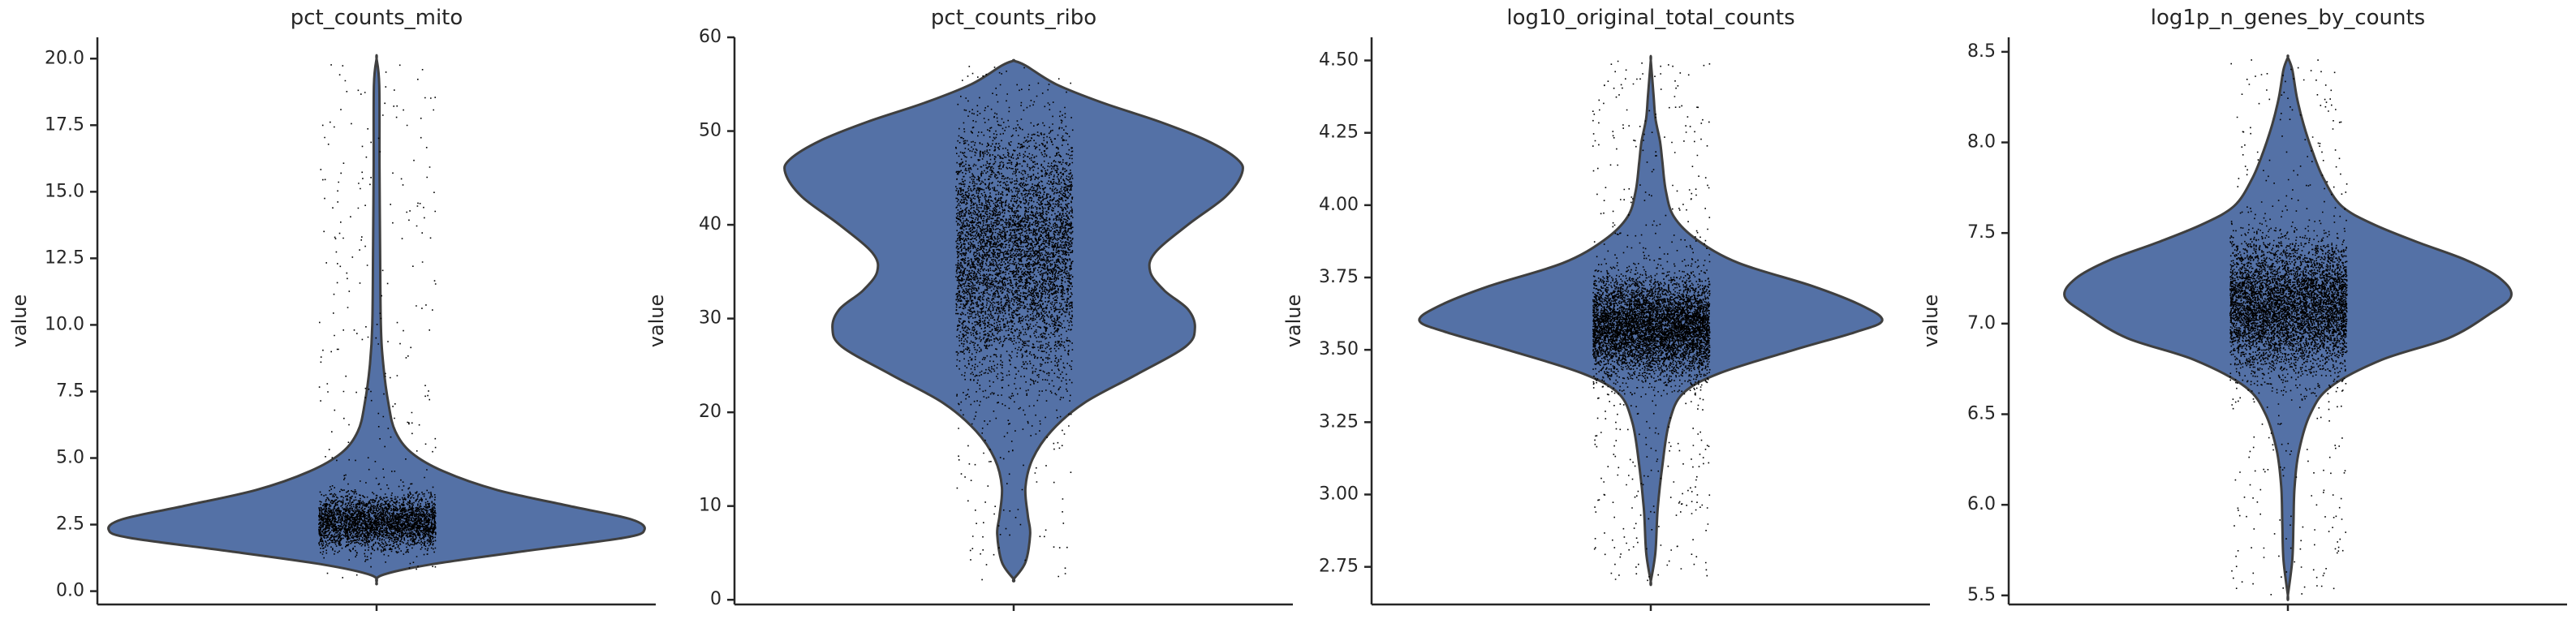  Describe the element at coordinates (65, 58) in the screenshot. I see `y-tick-label: 20.0` at that location.